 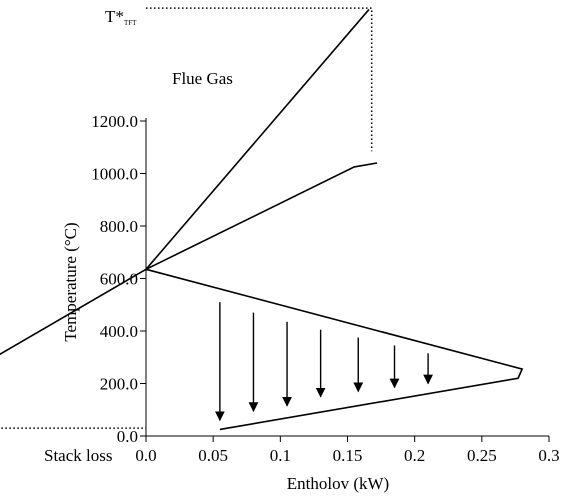 I want to click on y-tick-label: 200.0, so click(x=119, y=384).